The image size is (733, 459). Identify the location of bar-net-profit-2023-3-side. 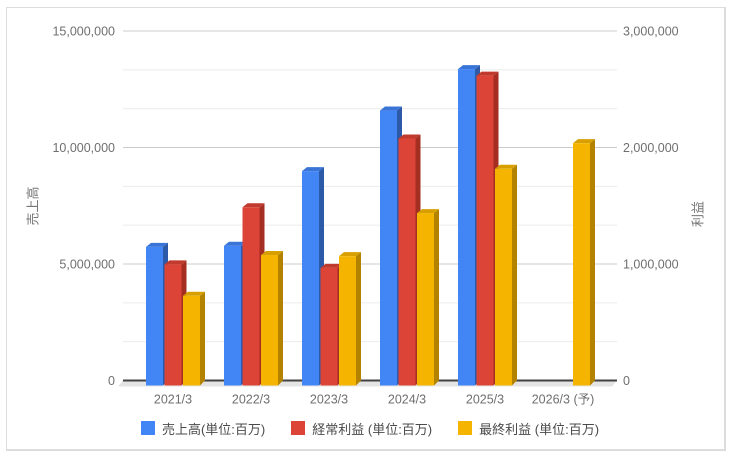
(358, 319).